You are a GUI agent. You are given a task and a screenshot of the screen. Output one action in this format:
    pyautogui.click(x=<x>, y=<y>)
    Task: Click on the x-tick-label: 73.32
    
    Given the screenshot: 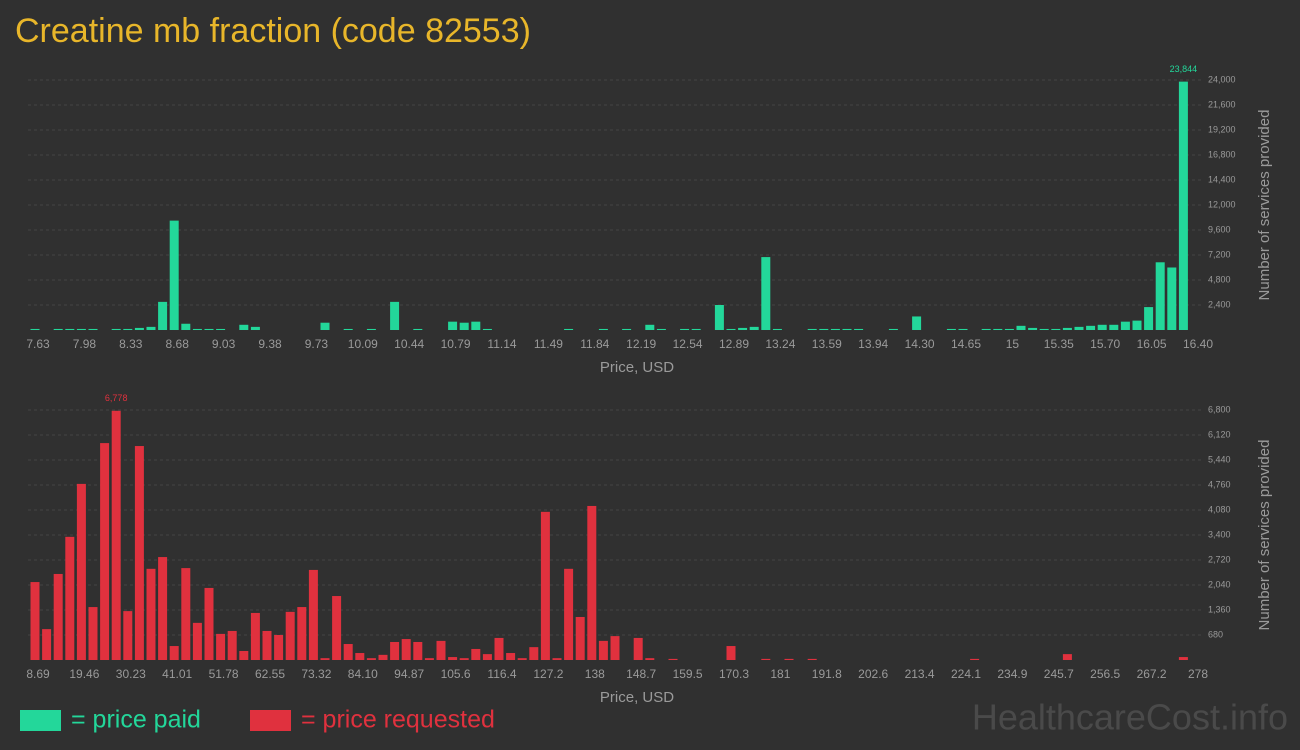 What is the action you would take?
    pyautogui.click(x=316, y=674)
    